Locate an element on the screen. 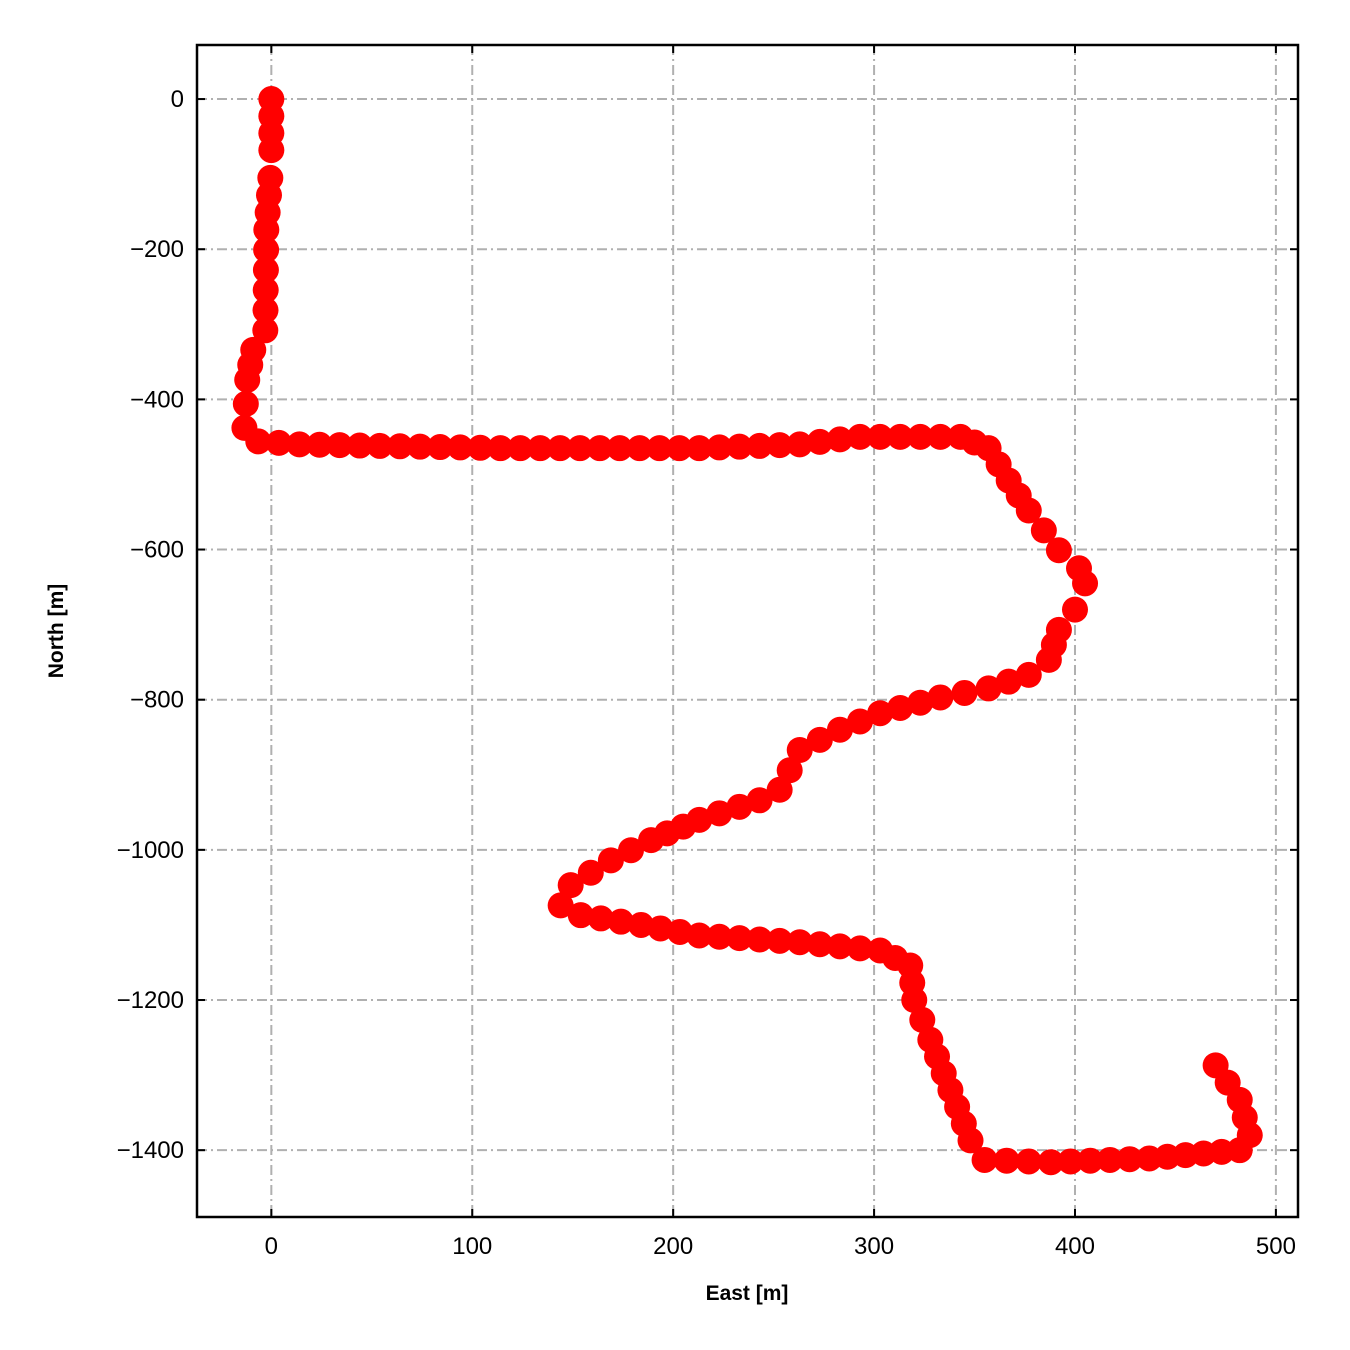  x-tick-label: 0 is located at coordinates (271, 1246).